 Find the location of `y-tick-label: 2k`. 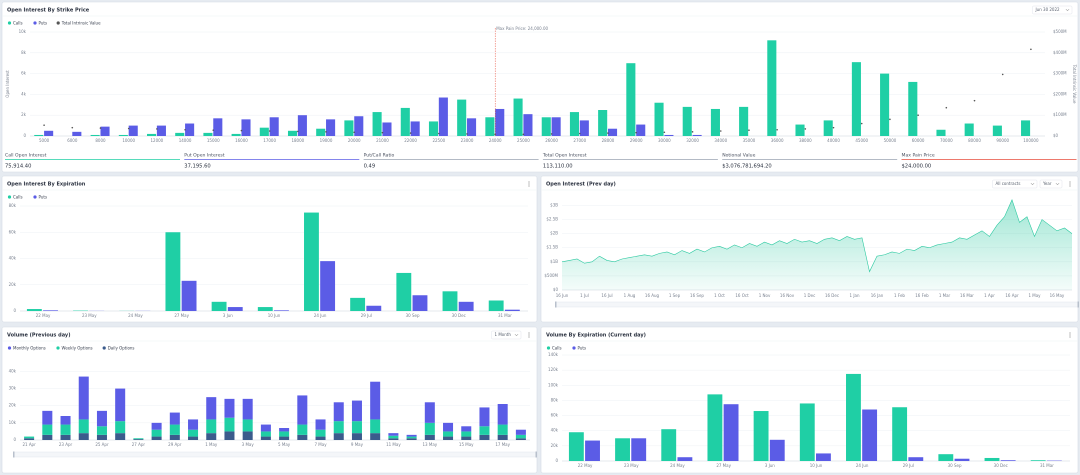

y-tick-label: 2k is located at coordinates (24, 114).